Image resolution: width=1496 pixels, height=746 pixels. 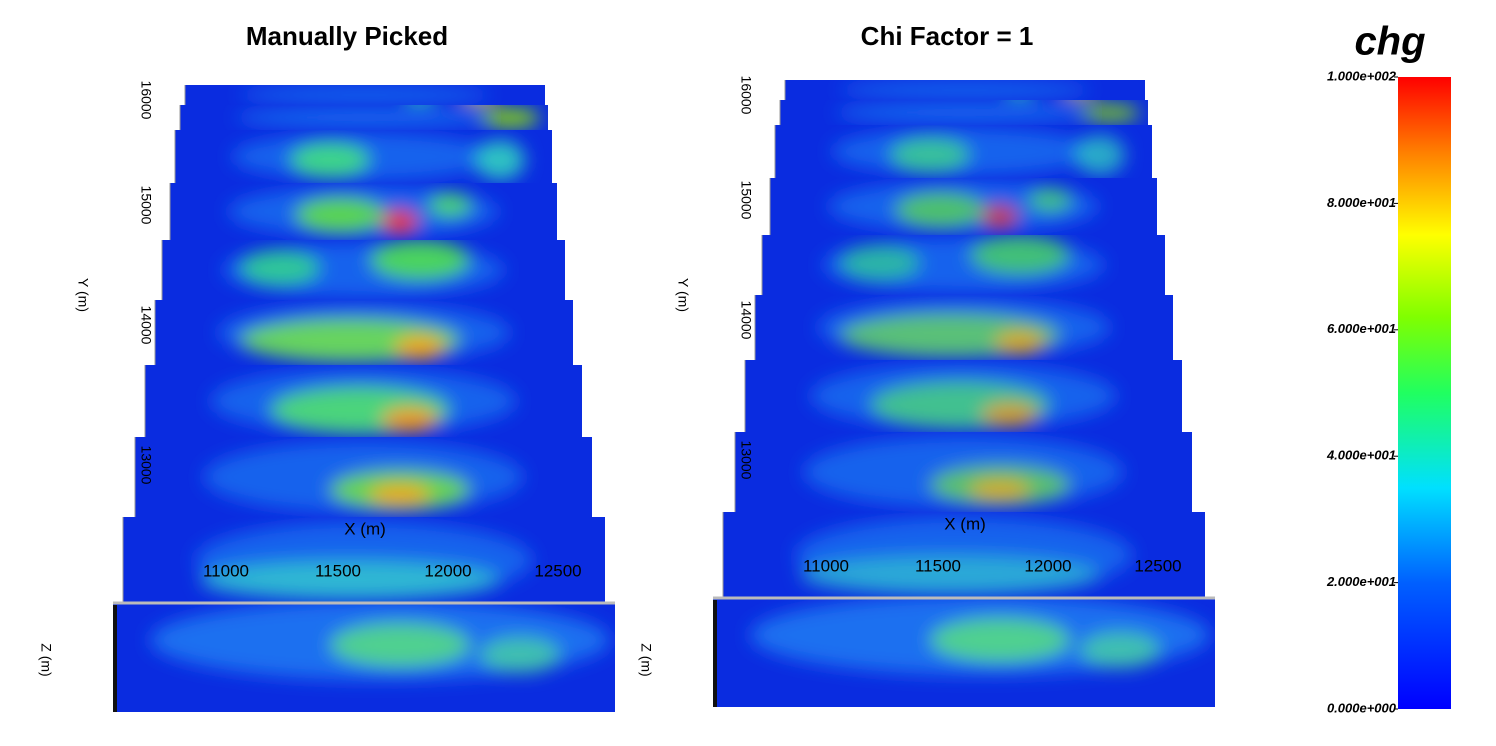 I want to click on colorbar, so click(x=1424, y=393).